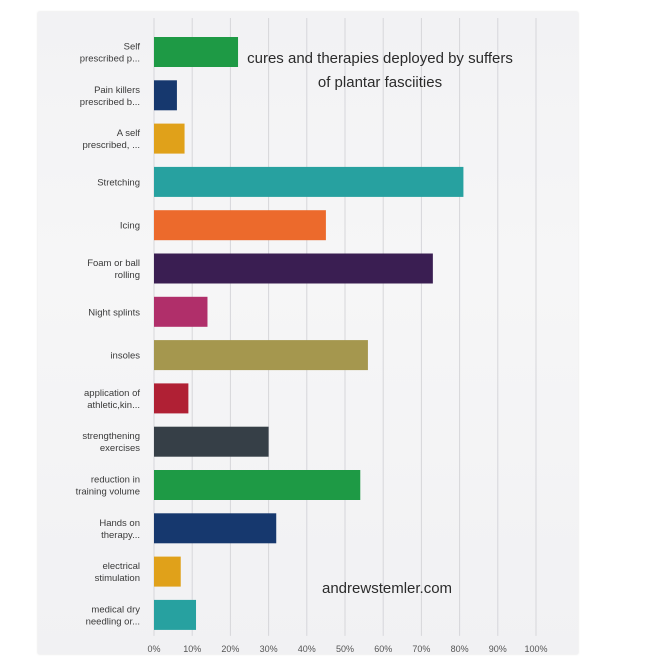  I want to click on x-tick-label: 100%, so click(535, 649).